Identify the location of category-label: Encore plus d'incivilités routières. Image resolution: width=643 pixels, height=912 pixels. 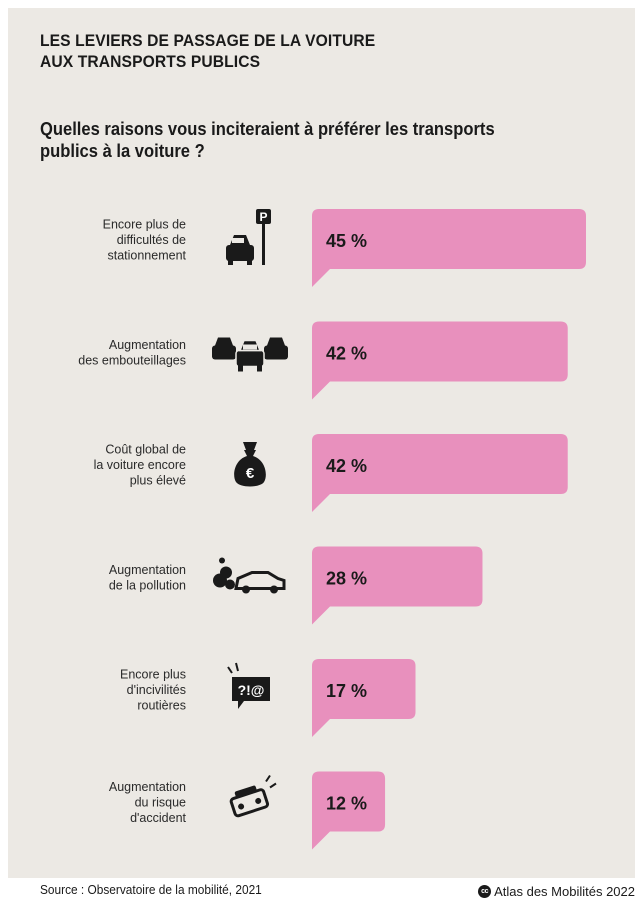
(153, 690).